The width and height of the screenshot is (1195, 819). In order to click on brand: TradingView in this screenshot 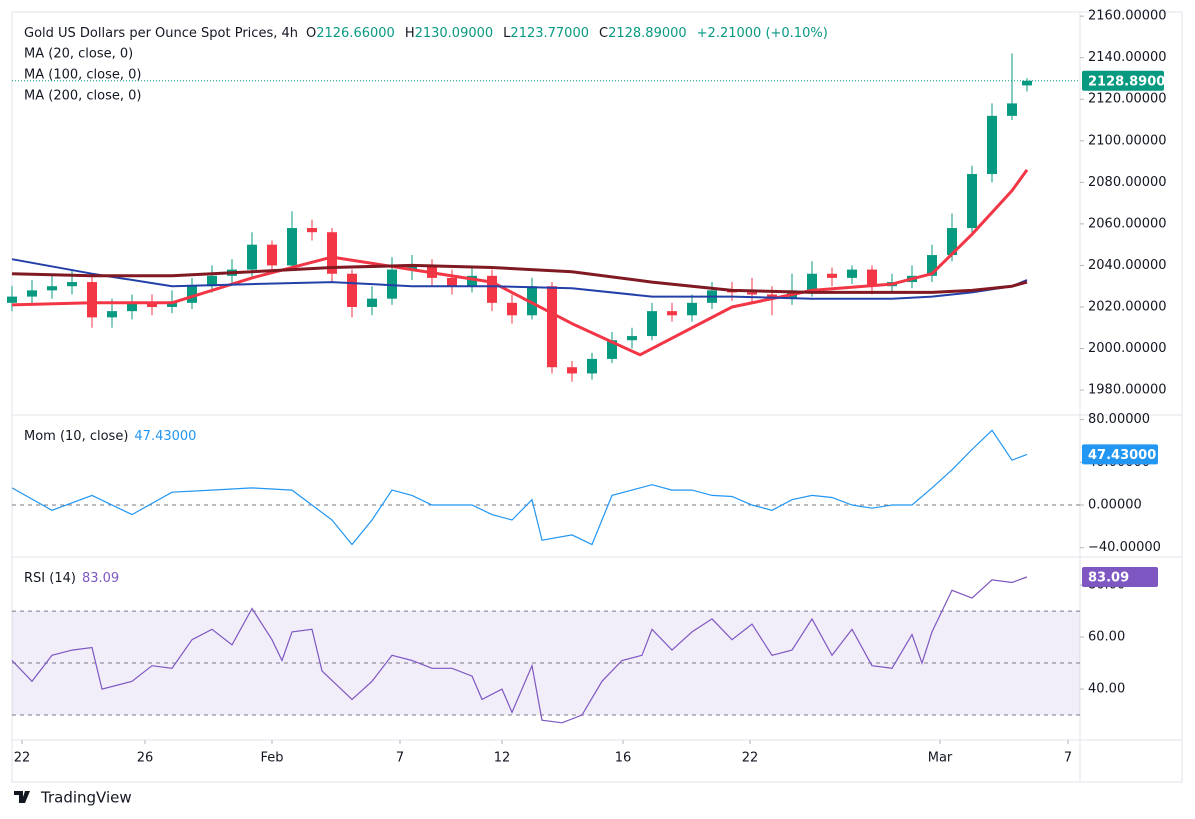, I will do `click(86, 798)`.